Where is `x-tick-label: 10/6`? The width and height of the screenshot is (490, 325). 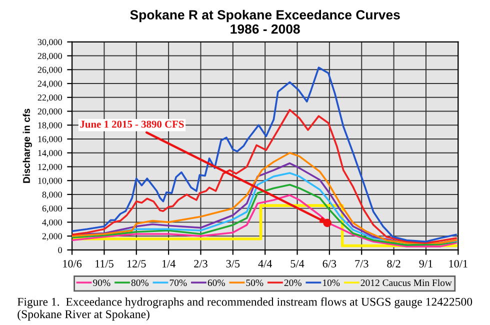 x-tick-label: 10/6 is located at coordinates (72, 264).